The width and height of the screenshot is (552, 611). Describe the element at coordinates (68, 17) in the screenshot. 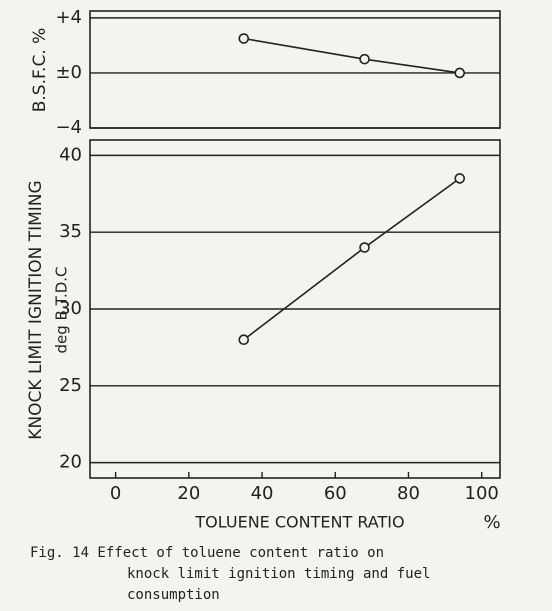

I see `y-tick-label: +4` at that location.